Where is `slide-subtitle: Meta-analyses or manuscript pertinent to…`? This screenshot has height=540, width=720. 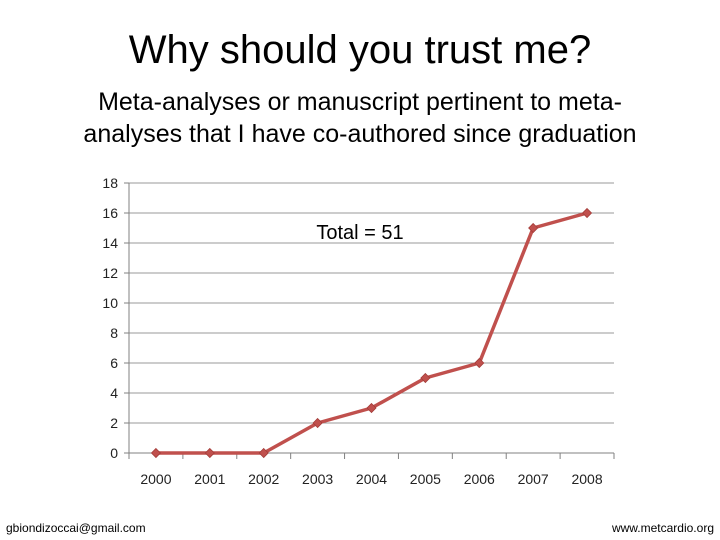 slide-subtitle: Meta-analyses or manuscript pertinent to… is located at coordinates (360, 118).